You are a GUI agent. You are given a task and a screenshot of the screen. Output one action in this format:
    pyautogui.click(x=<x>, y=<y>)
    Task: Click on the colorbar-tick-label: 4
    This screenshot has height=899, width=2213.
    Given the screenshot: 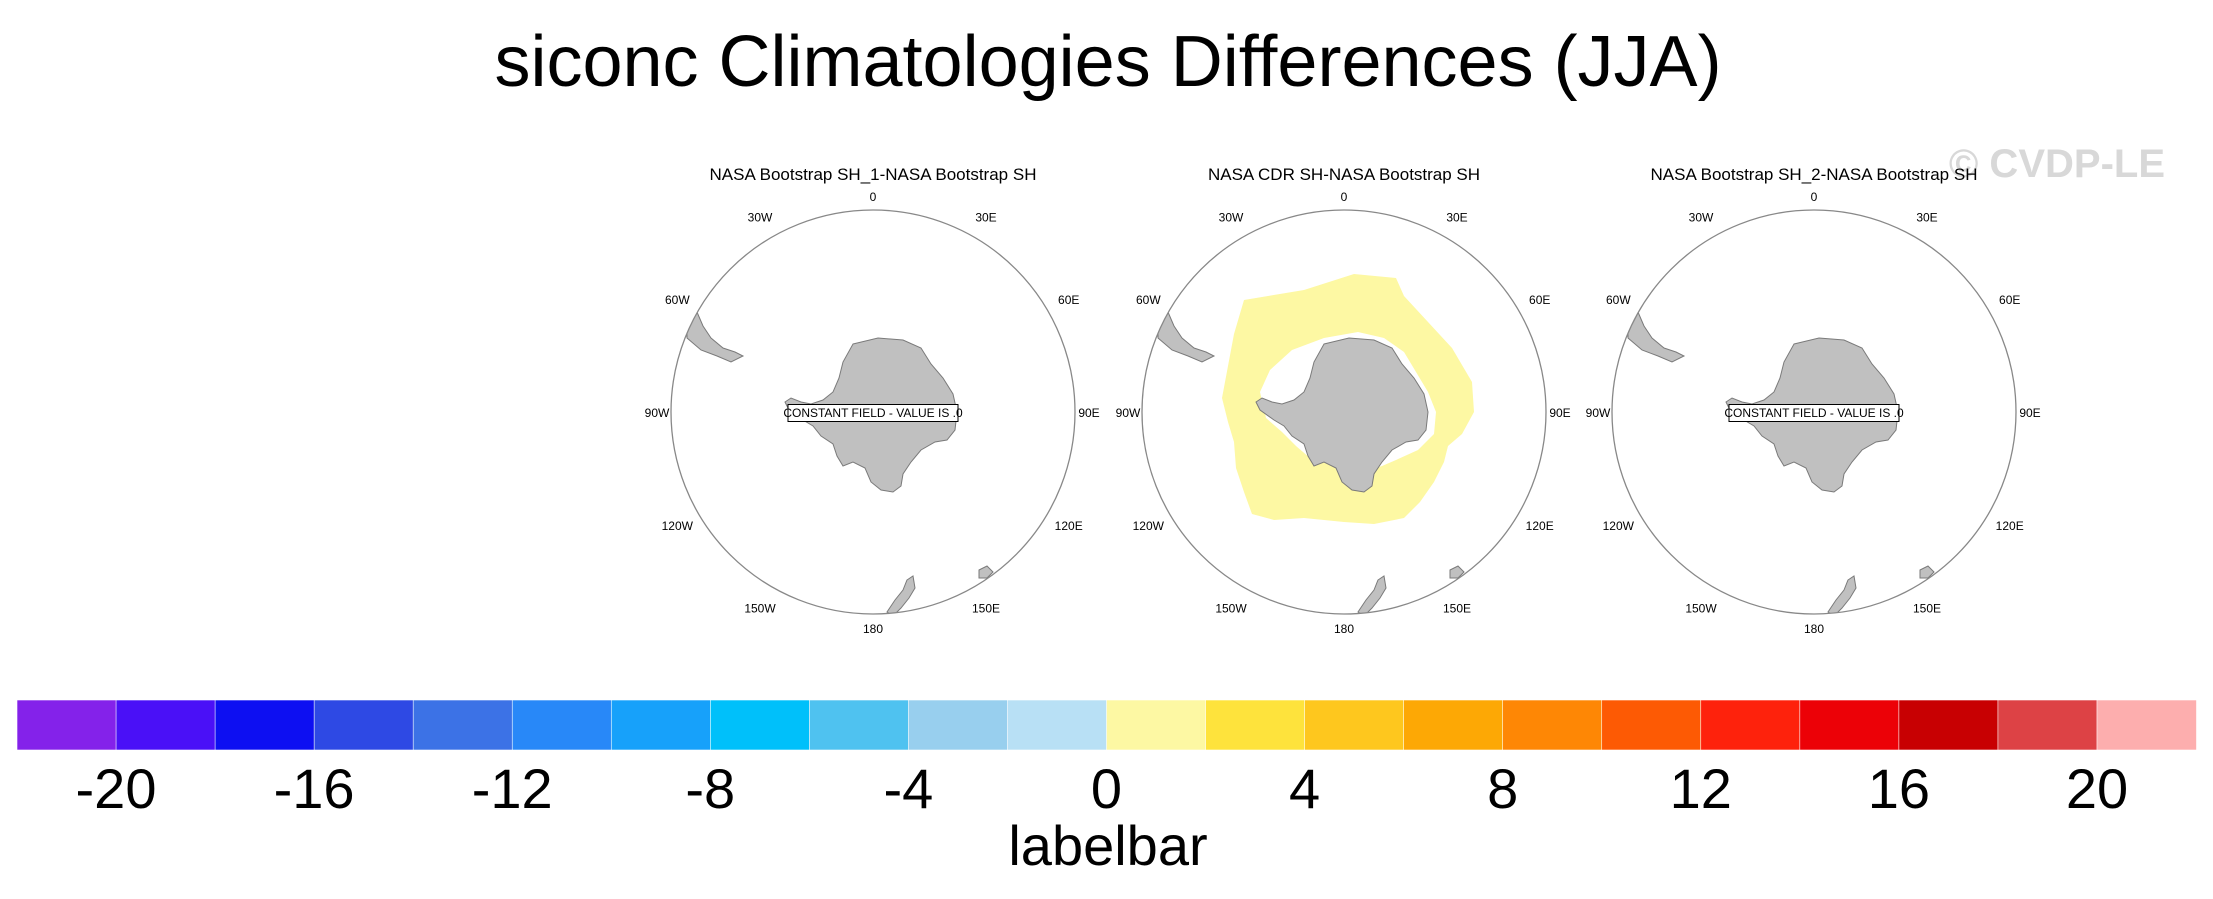 What is the action you would take?
    pyautogui.click(x=1304, y=788)
    